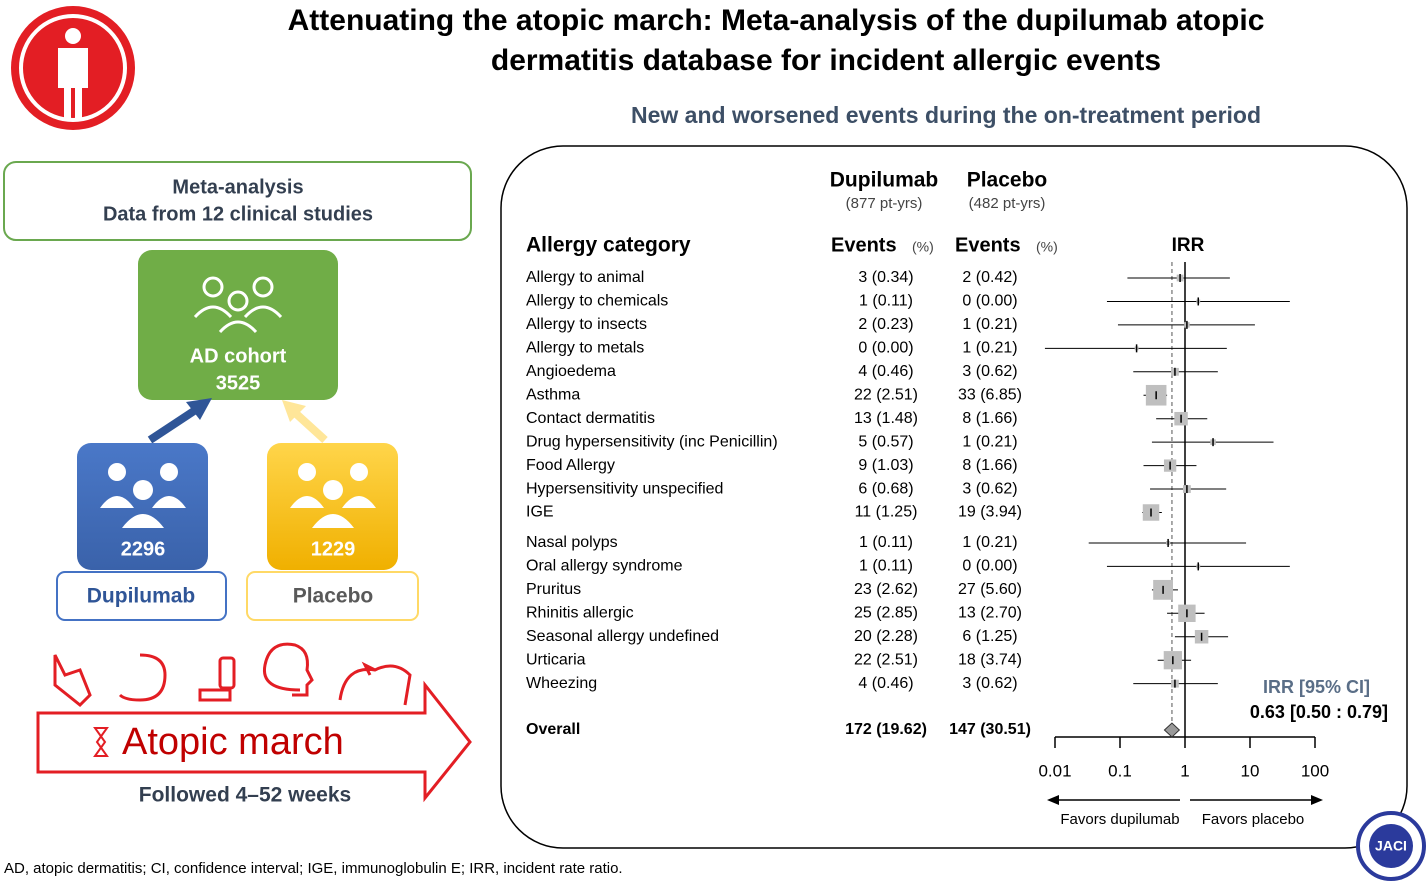 Image resolution: width=1427 pixels, height=891 pixels. What do you see at coordinates (990, 729) in the screenshot?
I see `overall-placebo: 147 (30.51)` at bounding box center [990, 729].